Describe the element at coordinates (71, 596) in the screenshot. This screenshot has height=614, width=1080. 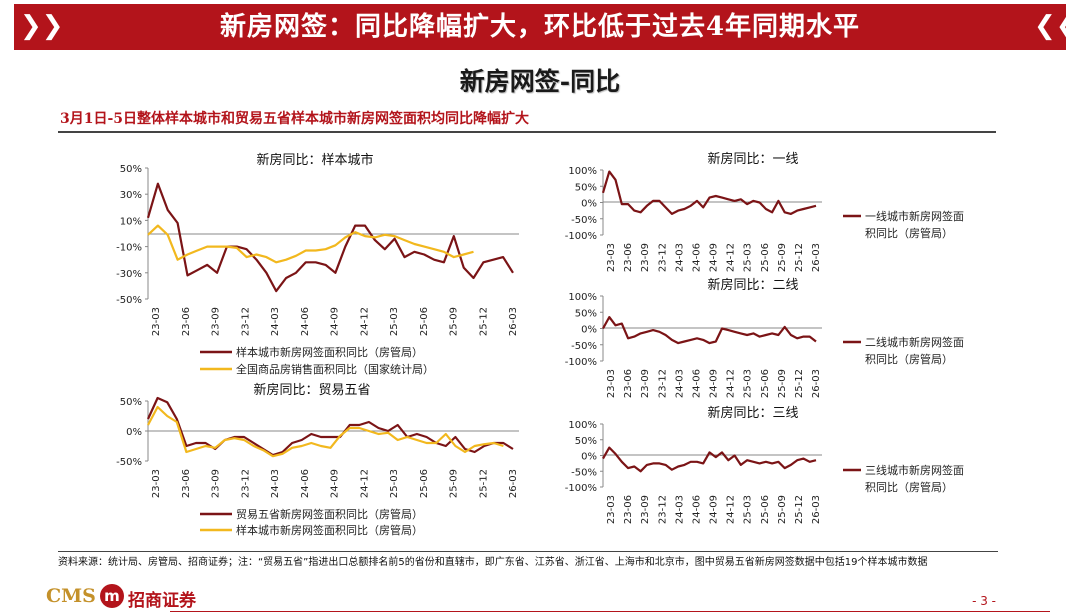
I see `logo-latin: CMS` at that location.